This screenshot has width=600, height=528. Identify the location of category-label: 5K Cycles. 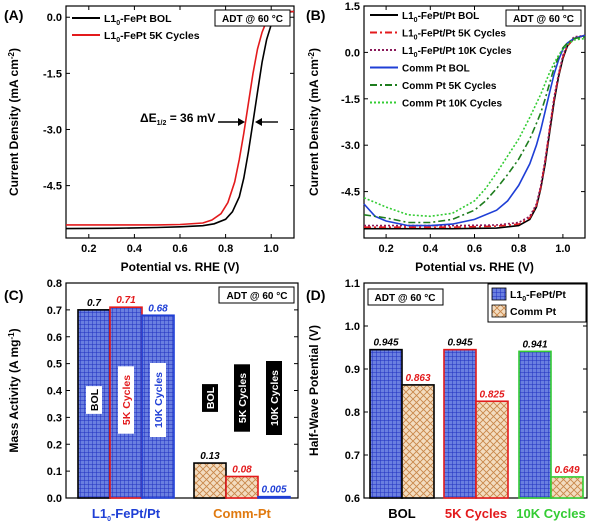
(476, 513).